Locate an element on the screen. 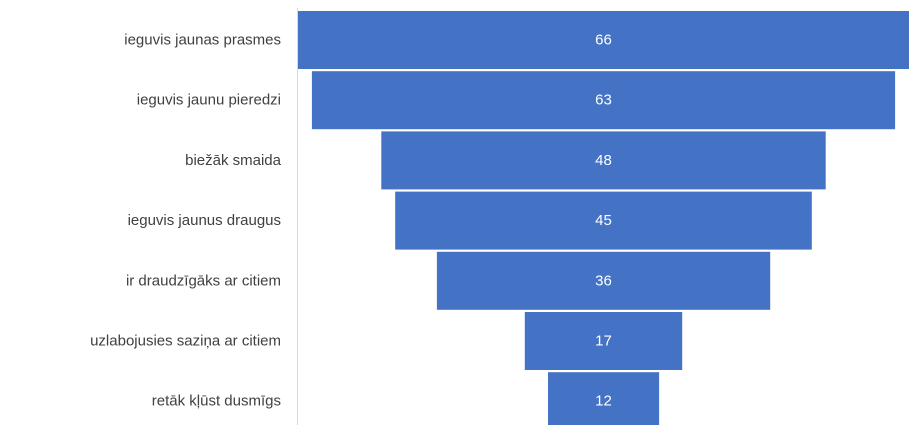  category-label: retāk kļūst dusmīgs is located at coordinates (216, 401).